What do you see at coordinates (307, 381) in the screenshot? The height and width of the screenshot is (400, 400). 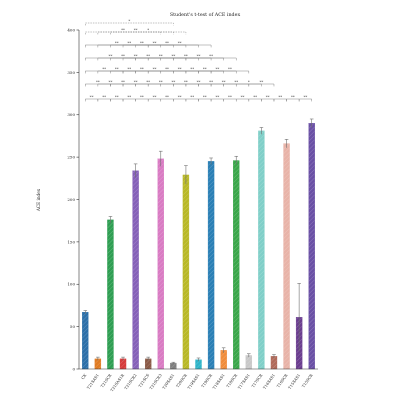 I see `x-tick-label: T15SCR` at bounding box center [307, 381].